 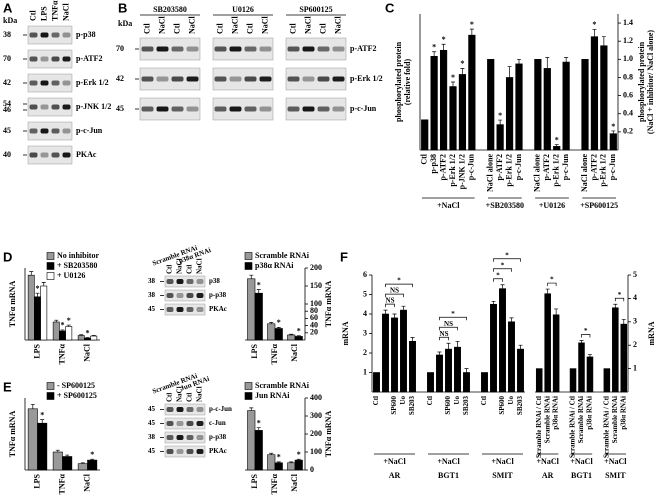 What do you see at coordinates (50, 266) in the screenshot?
I see `legend-swatch` at bounding box center [50, 266].